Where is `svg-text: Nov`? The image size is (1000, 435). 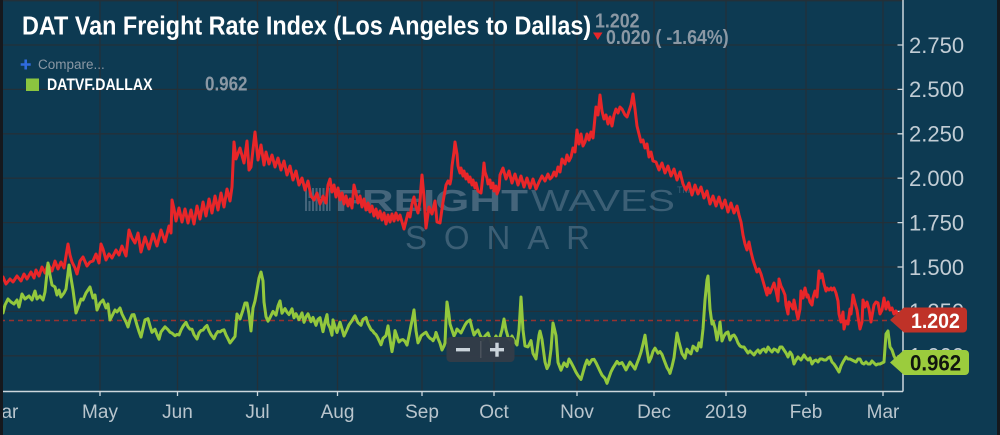
svg-text: Nov is located at coordinates (577, 412).